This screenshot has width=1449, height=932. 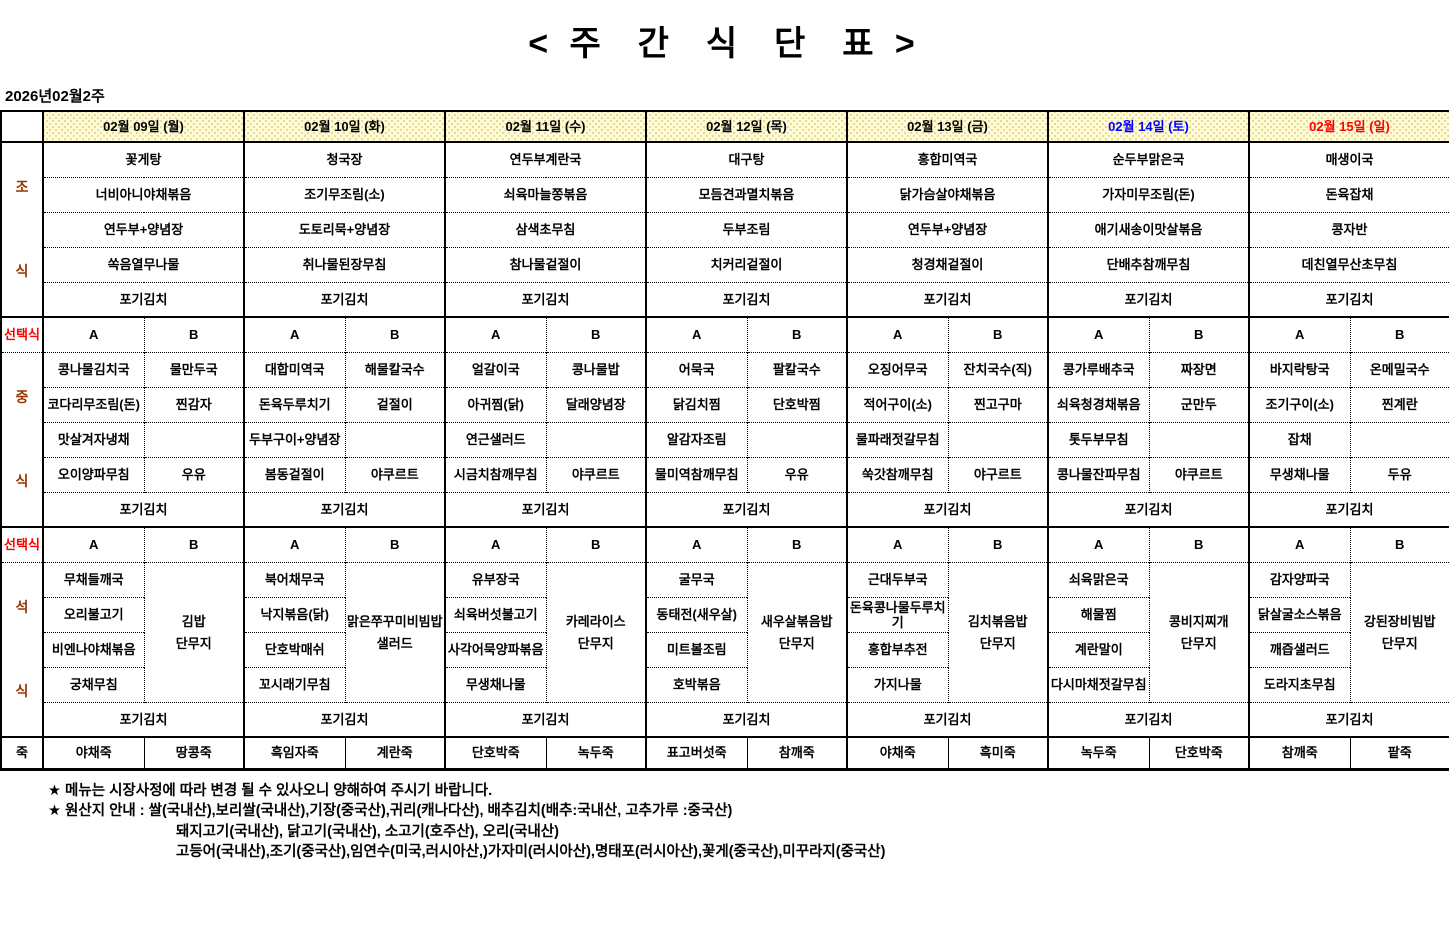 What do you see at coordinates (1148, 264) in the screenshot?
I see `menu-cell-breakfast-sat: 단배추참깨무침` at bounding box center [1148, 264].